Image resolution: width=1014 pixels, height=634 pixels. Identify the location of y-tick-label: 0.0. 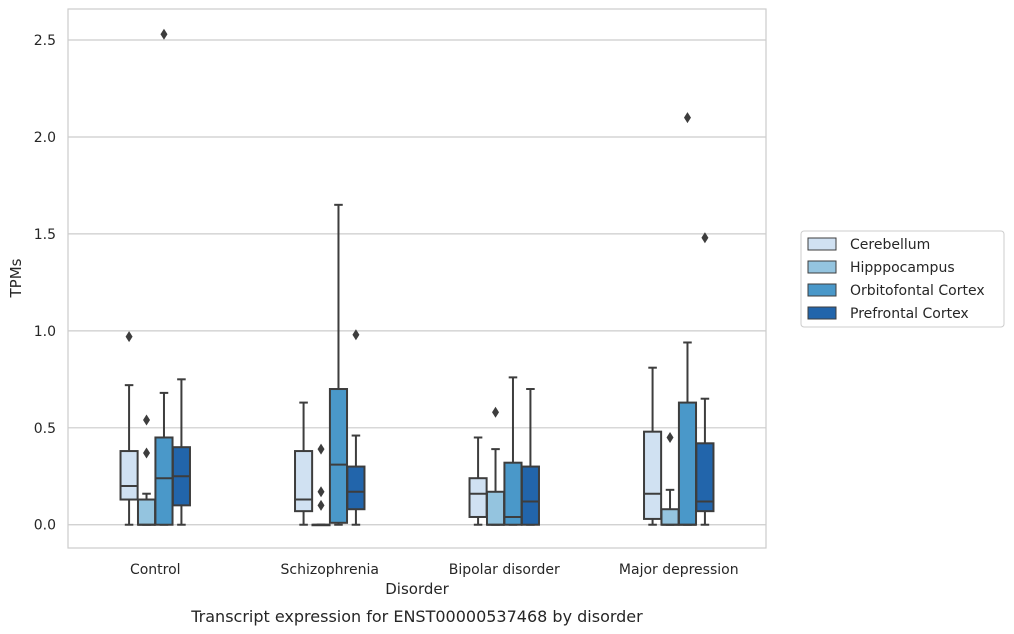
(45, 526).